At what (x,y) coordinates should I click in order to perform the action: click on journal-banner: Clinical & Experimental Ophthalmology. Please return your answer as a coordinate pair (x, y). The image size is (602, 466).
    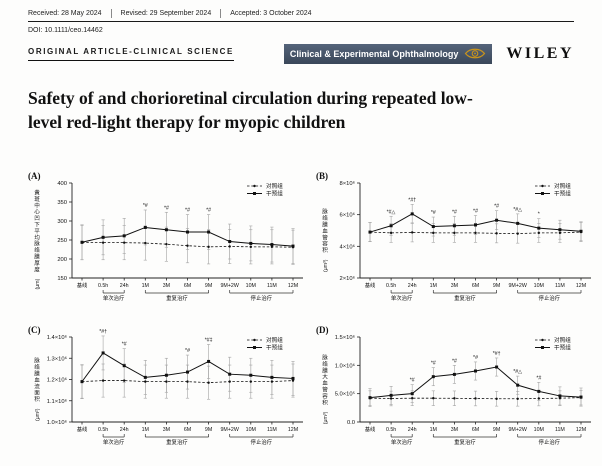
    Looking at the image, I should click on (388, 54).